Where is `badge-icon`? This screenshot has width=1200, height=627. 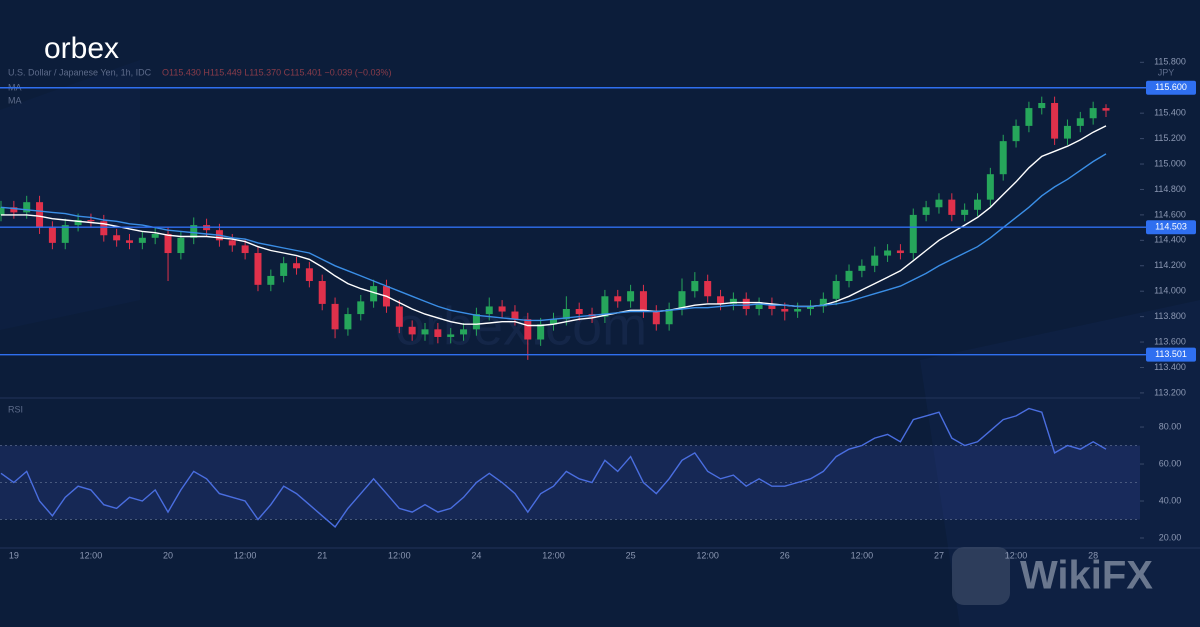
badge-icon is located at coordinates (981, 576).